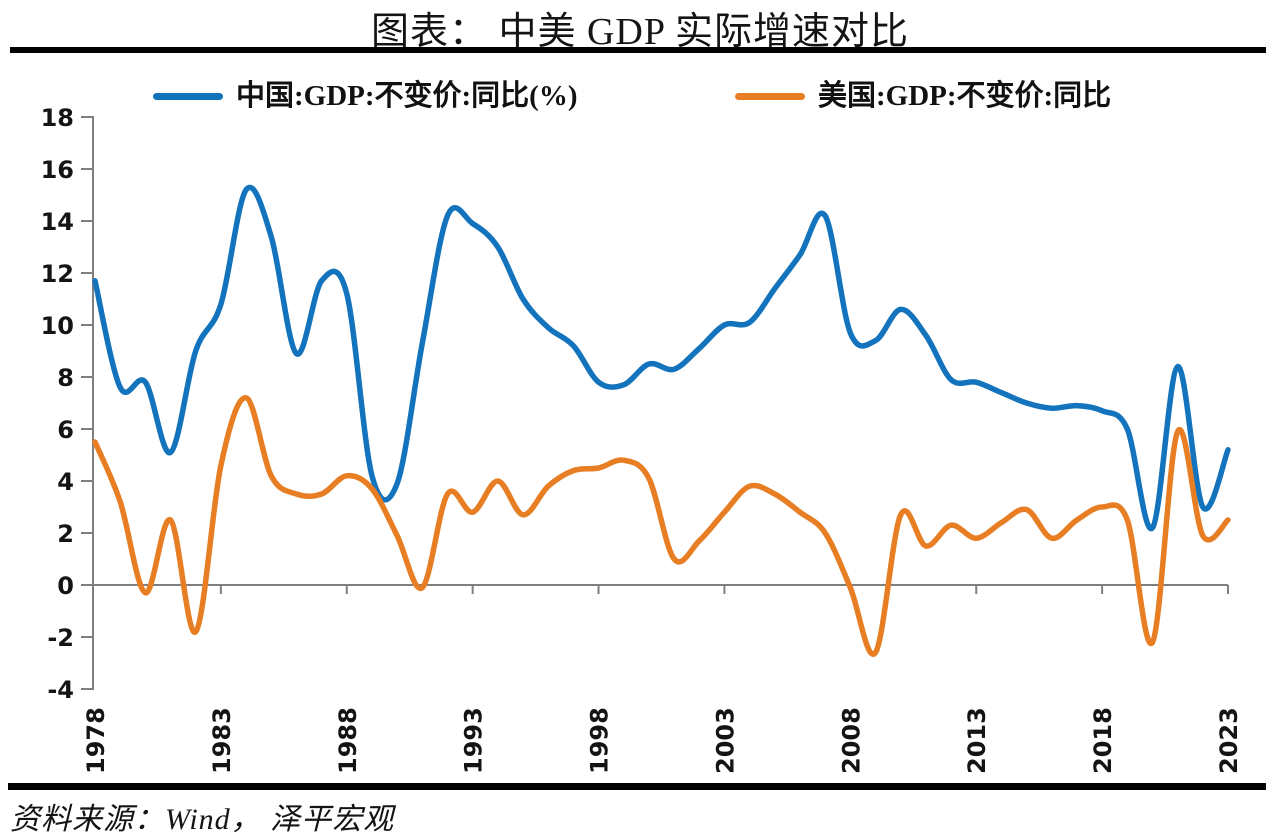 The width and height of the screenshot is (1280, 840). Describe the element at coordinates (65, 430) in the screenshot. I see `y-tick-label: 6` at that location.